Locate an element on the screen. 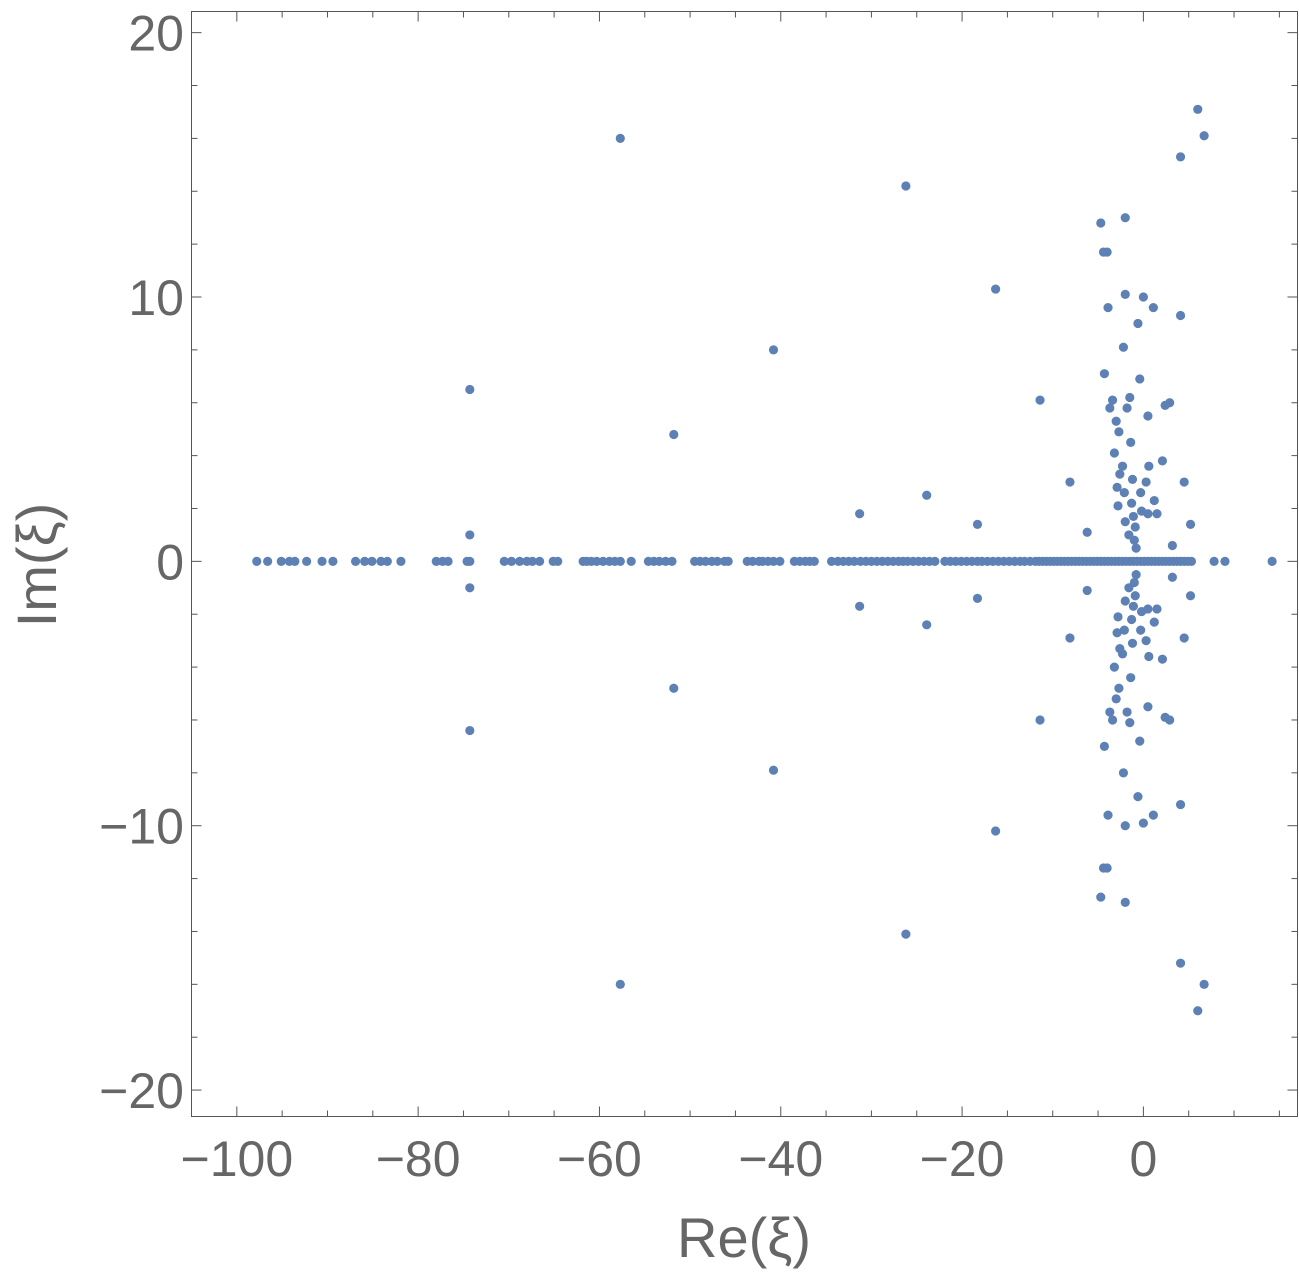  x-tick-label: −20 is located at coordinates (962, 1159).